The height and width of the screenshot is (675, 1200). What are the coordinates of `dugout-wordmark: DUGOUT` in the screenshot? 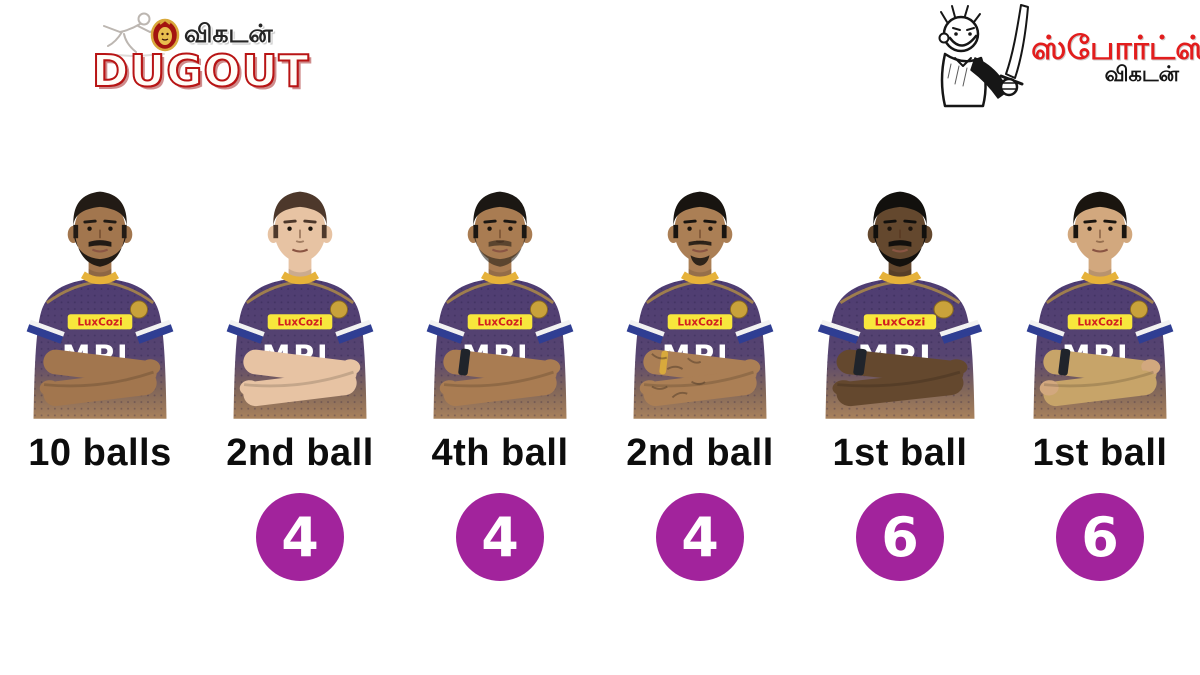 It's located at (200, 71).